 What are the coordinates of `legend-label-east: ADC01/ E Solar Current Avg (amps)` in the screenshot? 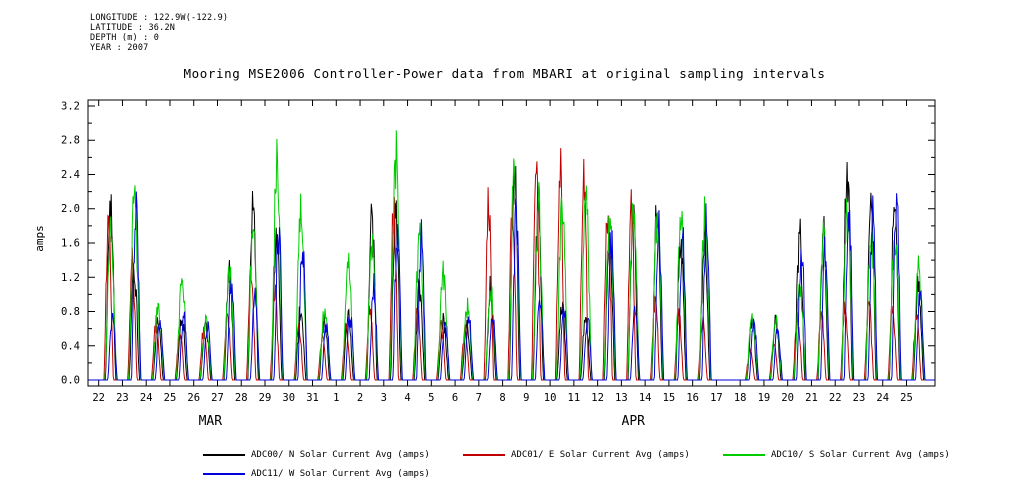 It's located at (600, 455).